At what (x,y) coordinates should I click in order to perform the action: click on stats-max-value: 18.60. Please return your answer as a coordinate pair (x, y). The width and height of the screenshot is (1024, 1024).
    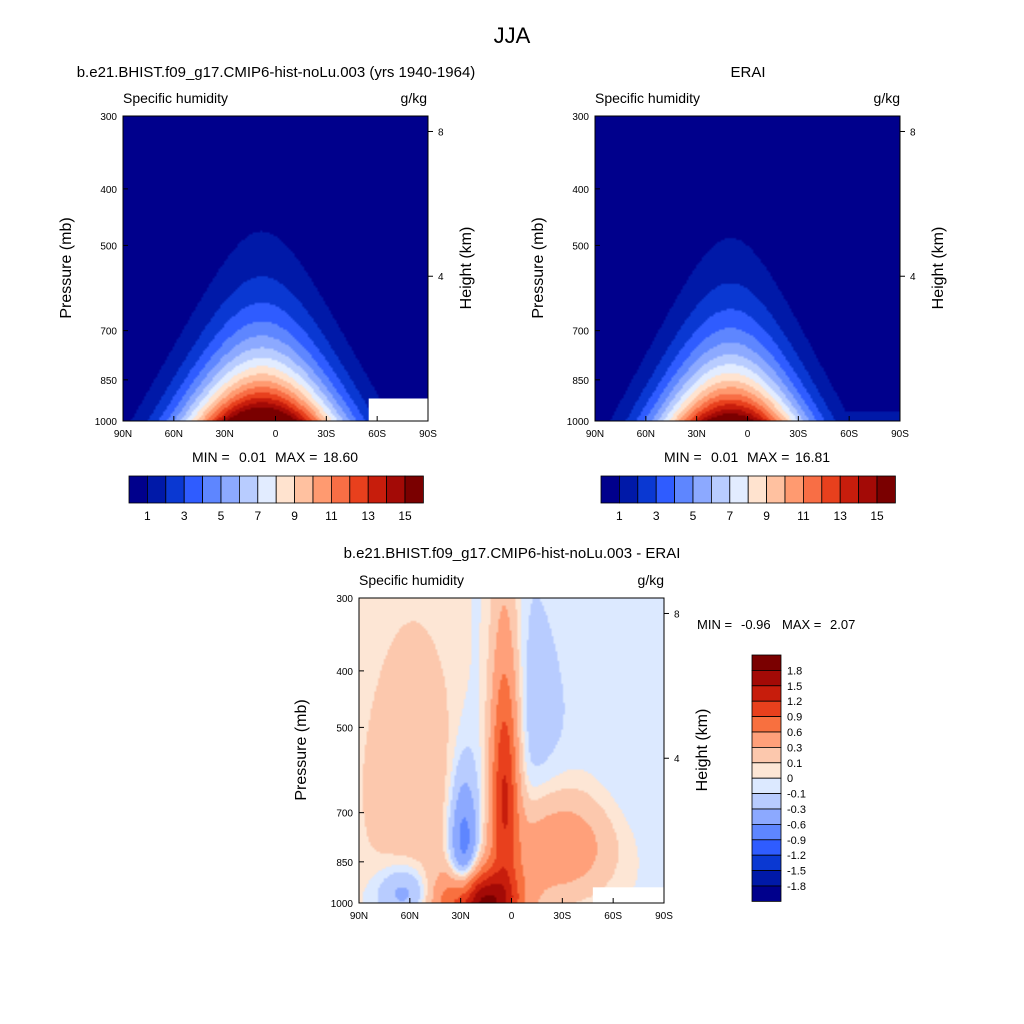
    Looking at the image, I should click on (340, 457).